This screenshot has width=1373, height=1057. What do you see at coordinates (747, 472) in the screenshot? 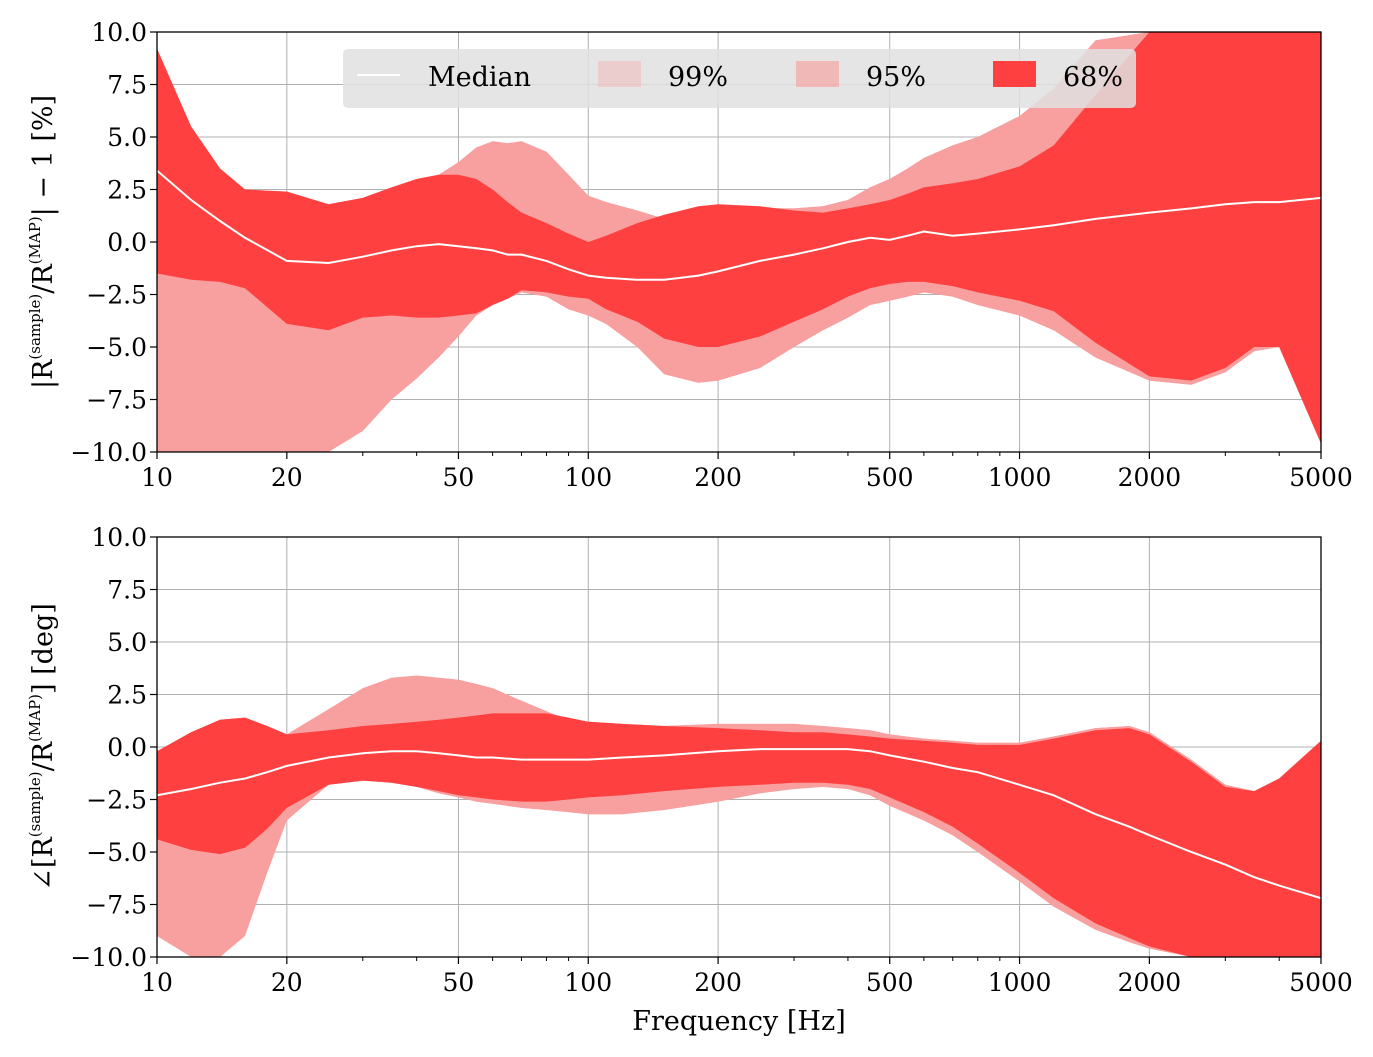
I see `magnitude-x-ticks: 10 20 50 100 200 500 1000 2000 5000` at bounding box center [747, 472].